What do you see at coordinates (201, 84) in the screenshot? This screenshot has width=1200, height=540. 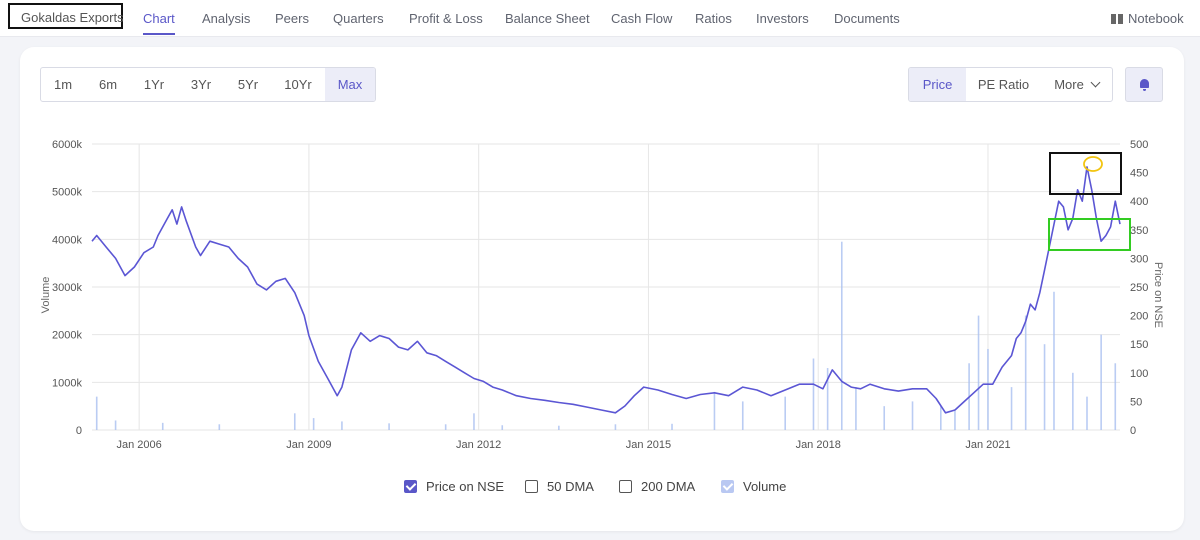 I see `range-3yr-button: 3Yr` at bounding box center [201, 84].